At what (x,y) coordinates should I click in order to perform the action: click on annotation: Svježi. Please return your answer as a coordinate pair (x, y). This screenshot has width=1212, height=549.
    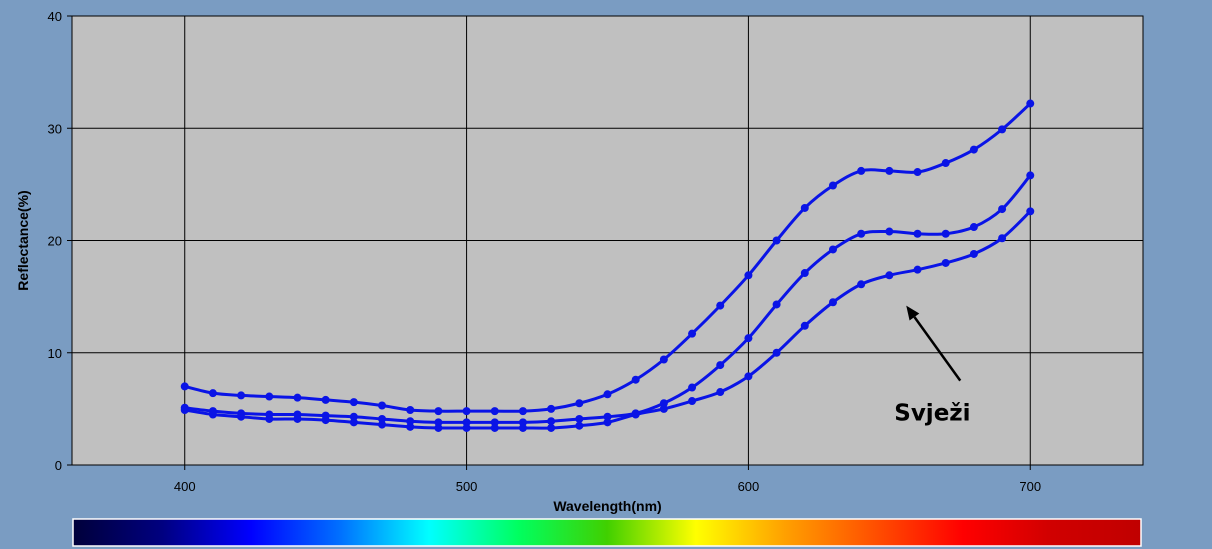
    Looking at the image, I should click on (932, 366).